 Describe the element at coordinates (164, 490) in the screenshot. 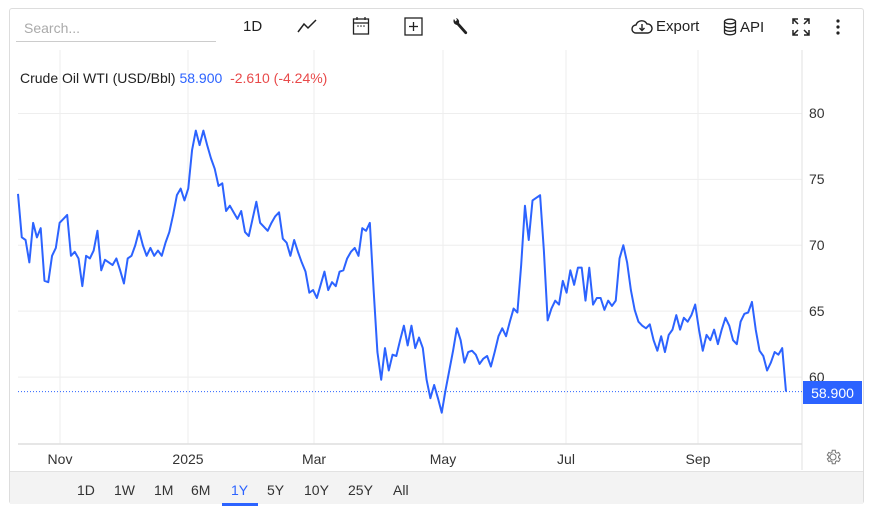

I see `range-button-1m: 1M` at that location.